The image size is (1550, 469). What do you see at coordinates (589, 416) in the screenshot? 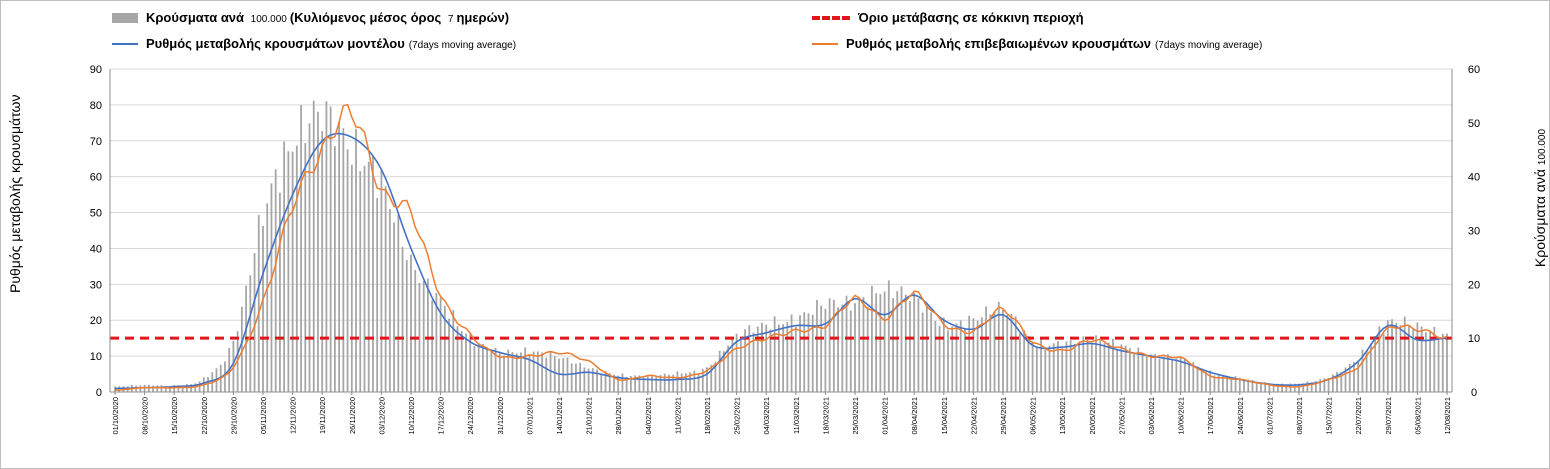
I see `x-tick-label: 21/01/2021` at bounding box center [589, 416].